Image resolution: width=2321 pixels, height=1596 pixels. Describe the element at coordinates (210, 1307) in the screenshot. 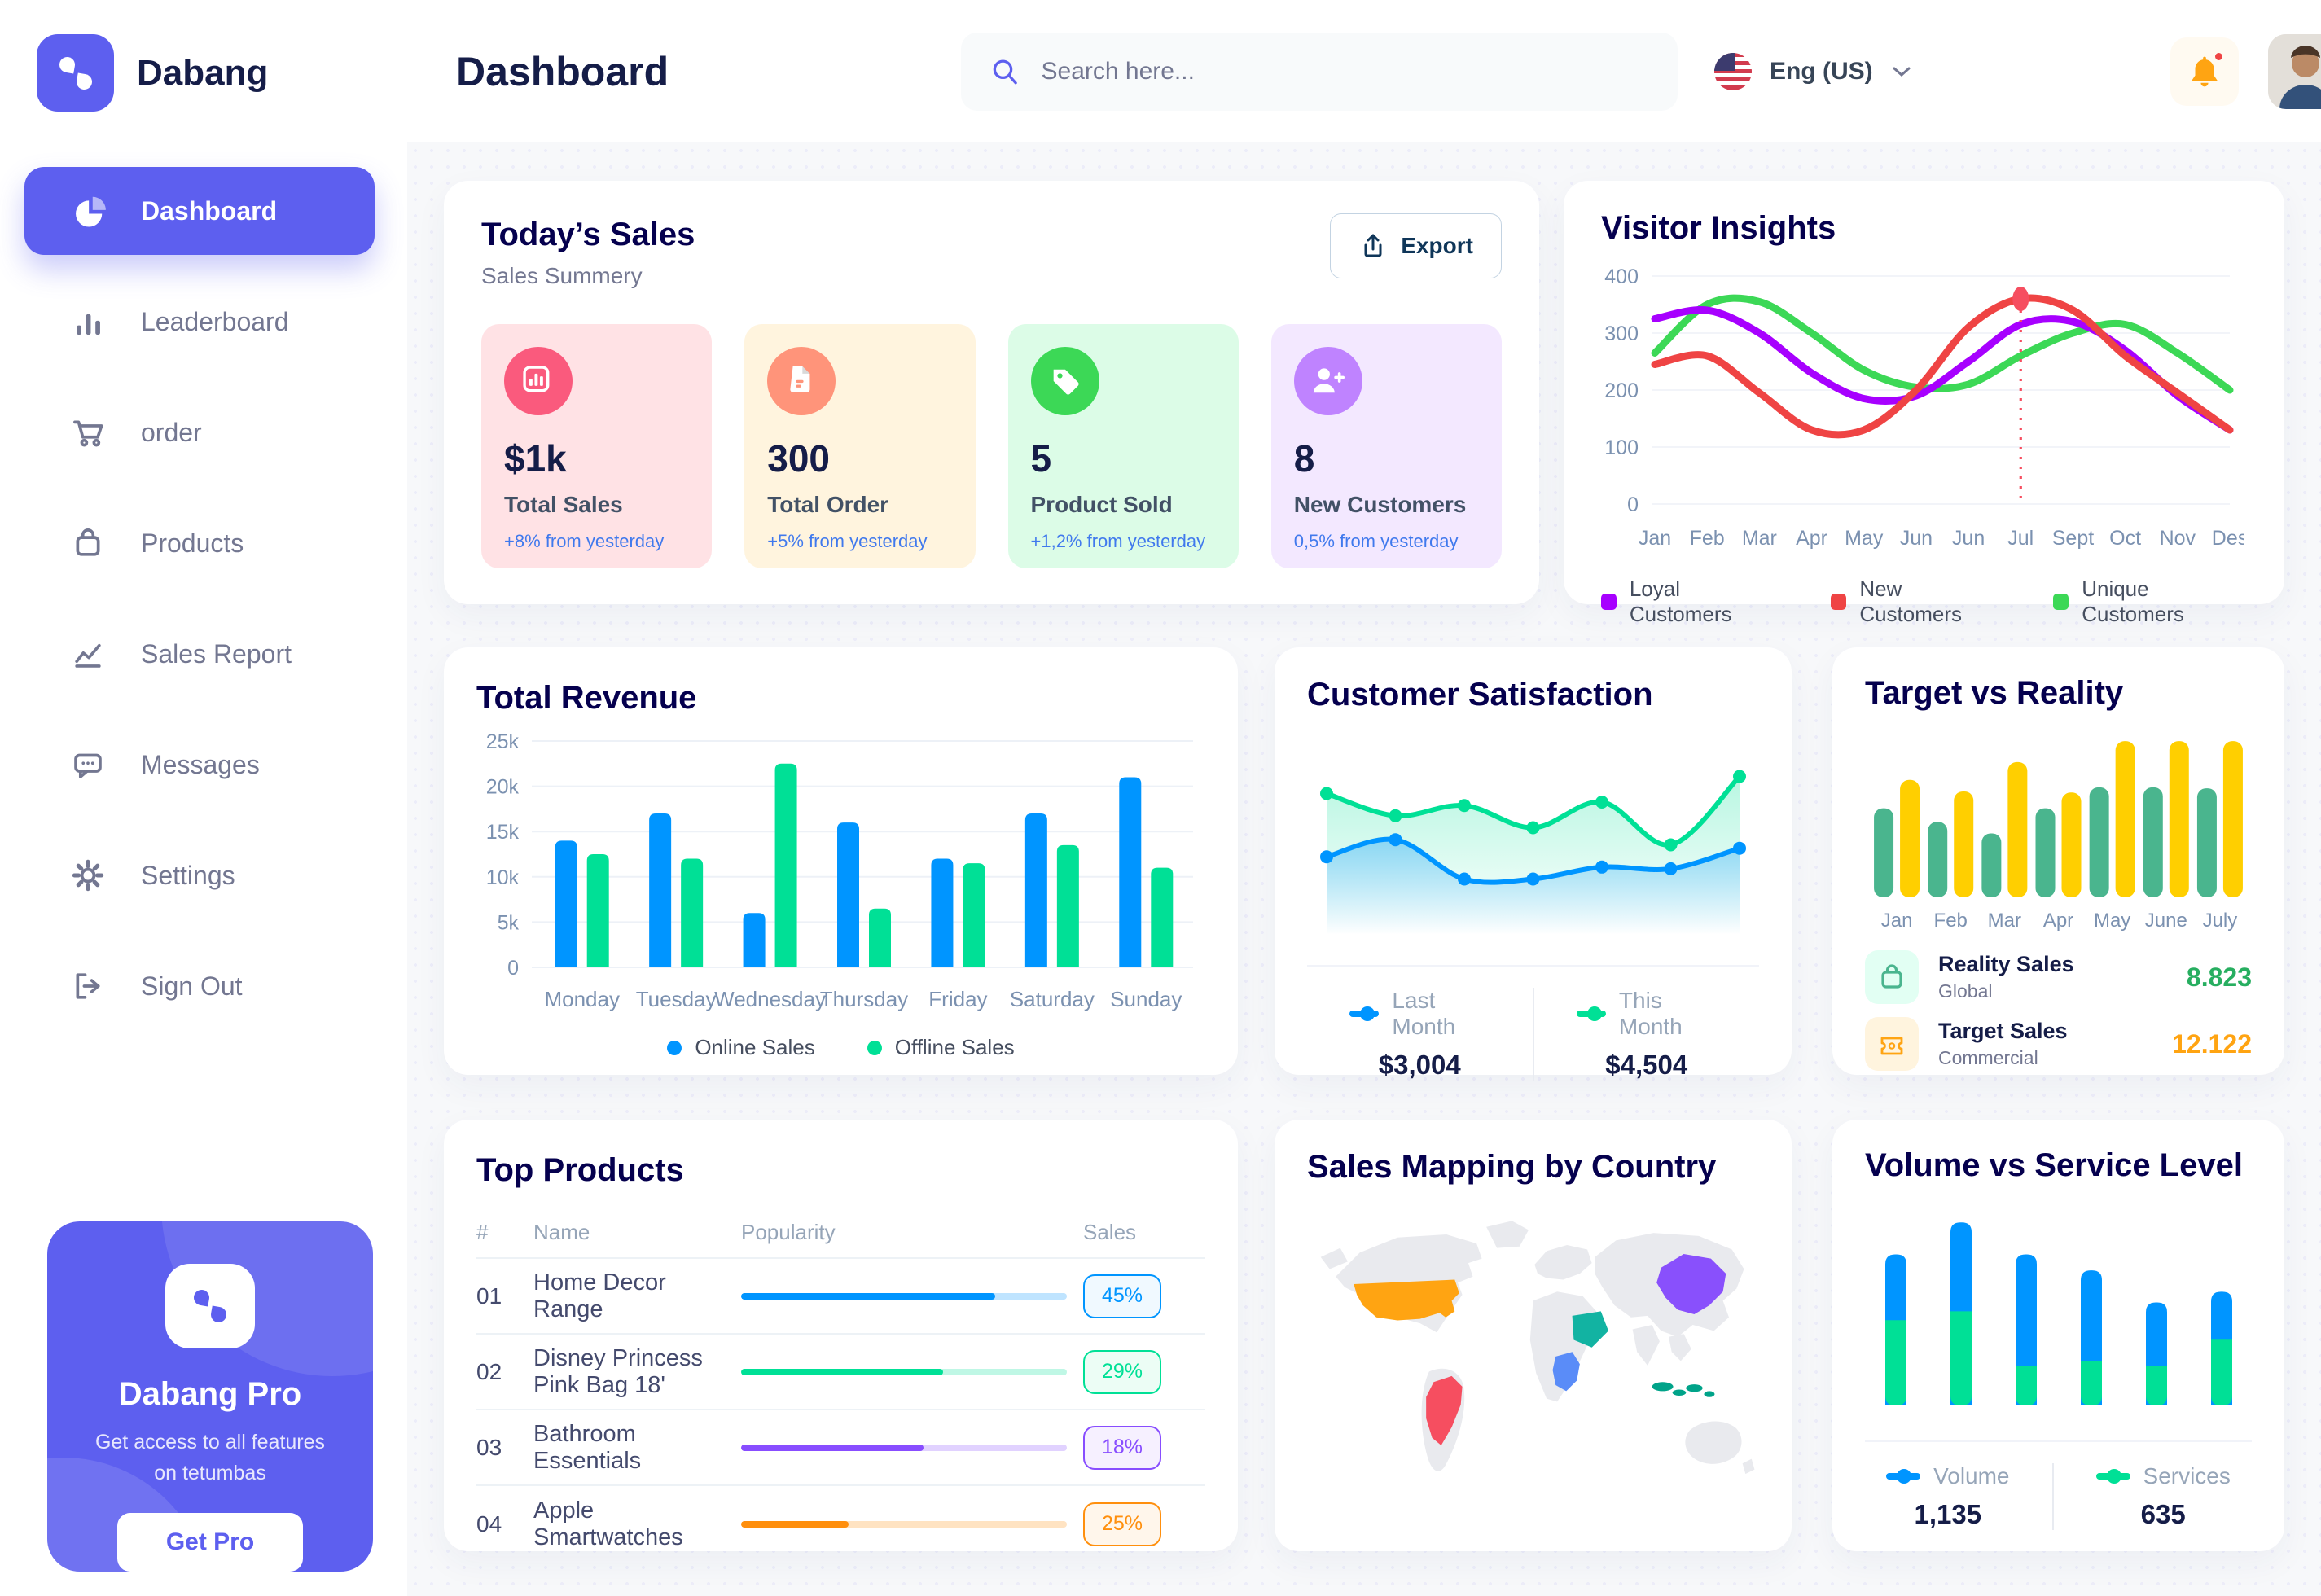

I see `dabang-pro-logo-icon` at that location.